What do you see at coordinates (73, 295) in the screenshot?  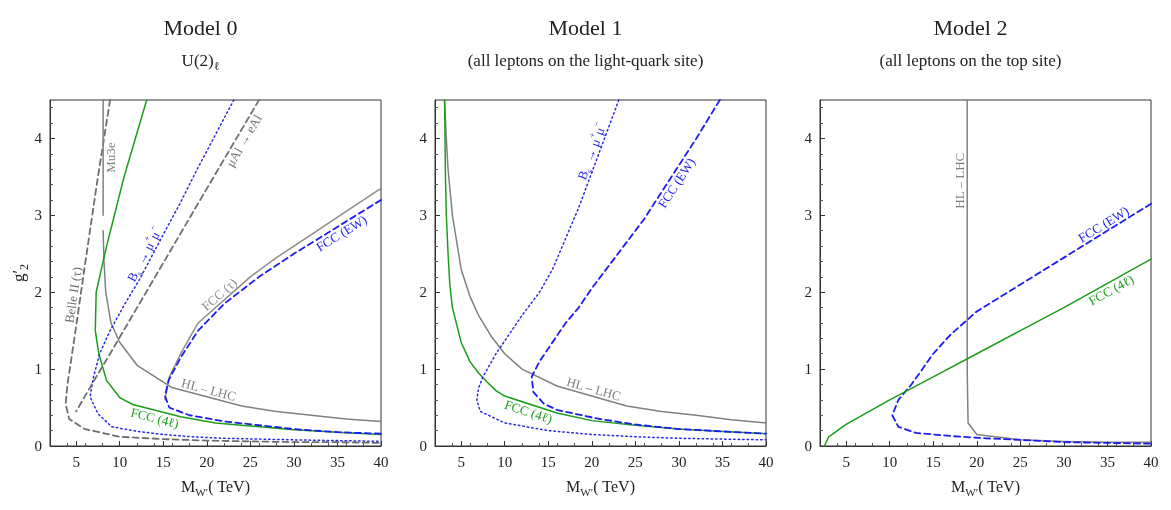 I see `text: Belle II (τ)` at bounding box center [73, 295].